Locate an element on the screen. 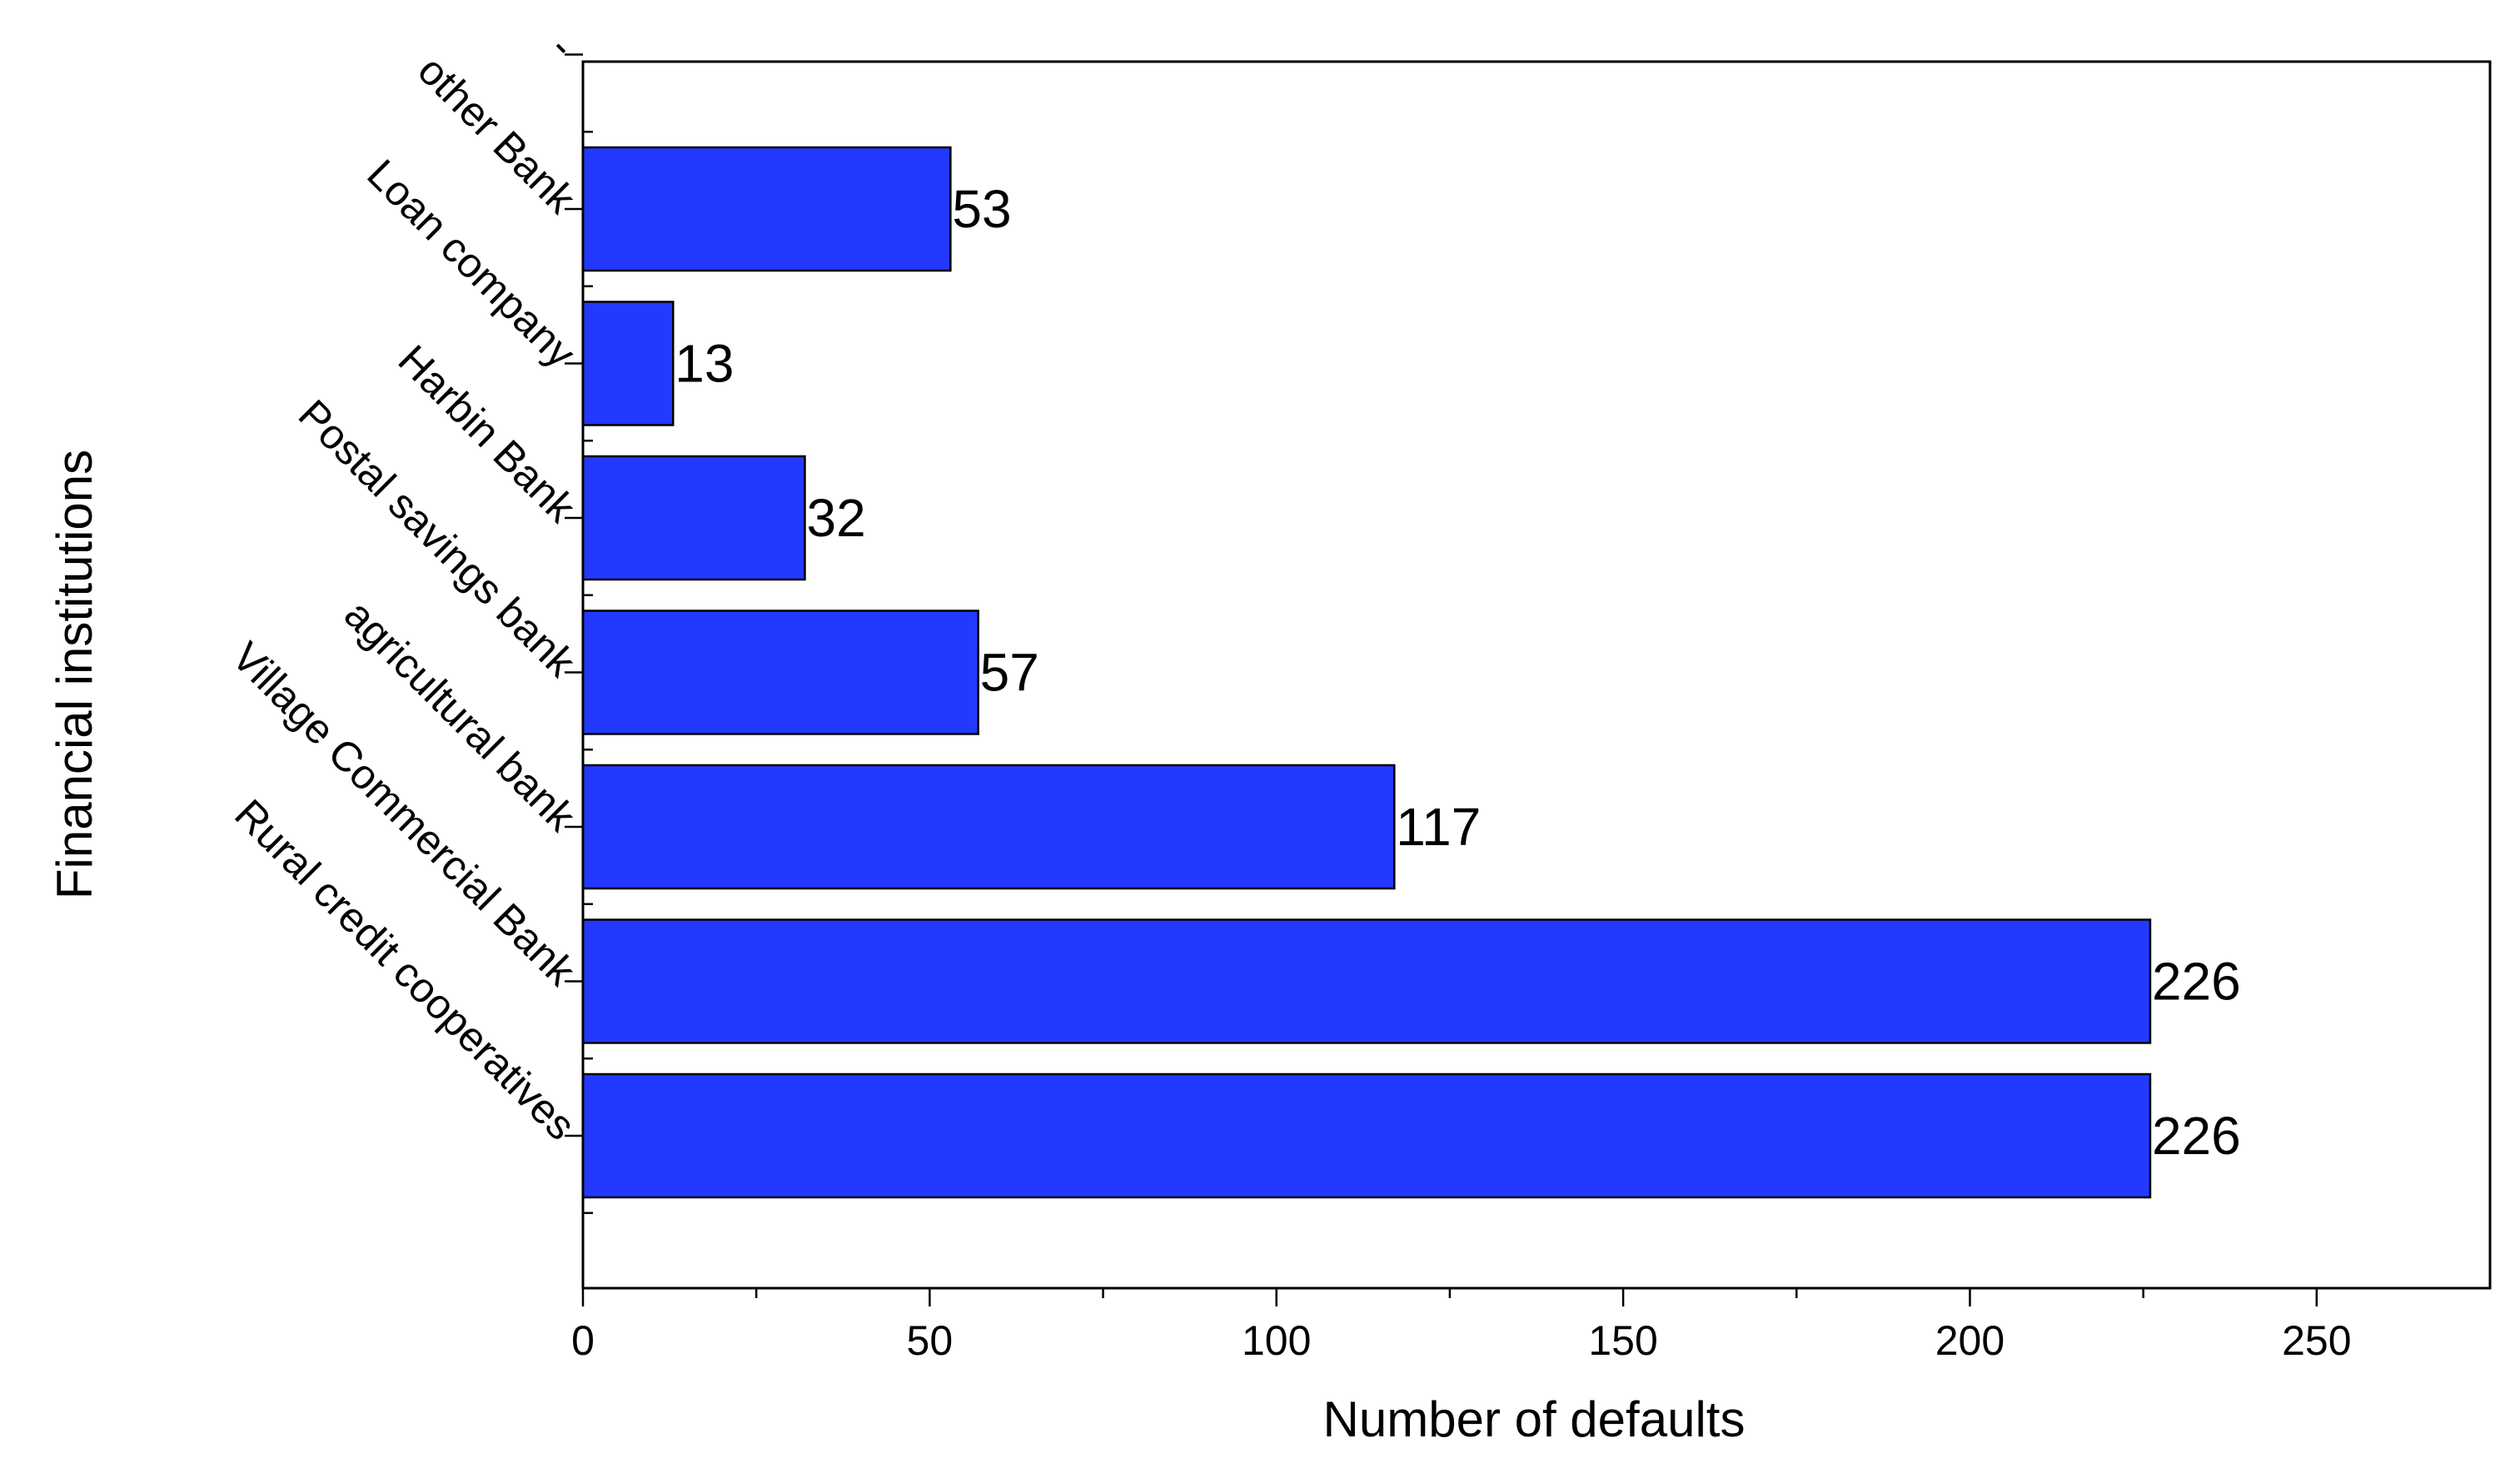 The image size is (2520, 1478). x-axis-title: Number of defaults is located at coordinates (1534, 1419).